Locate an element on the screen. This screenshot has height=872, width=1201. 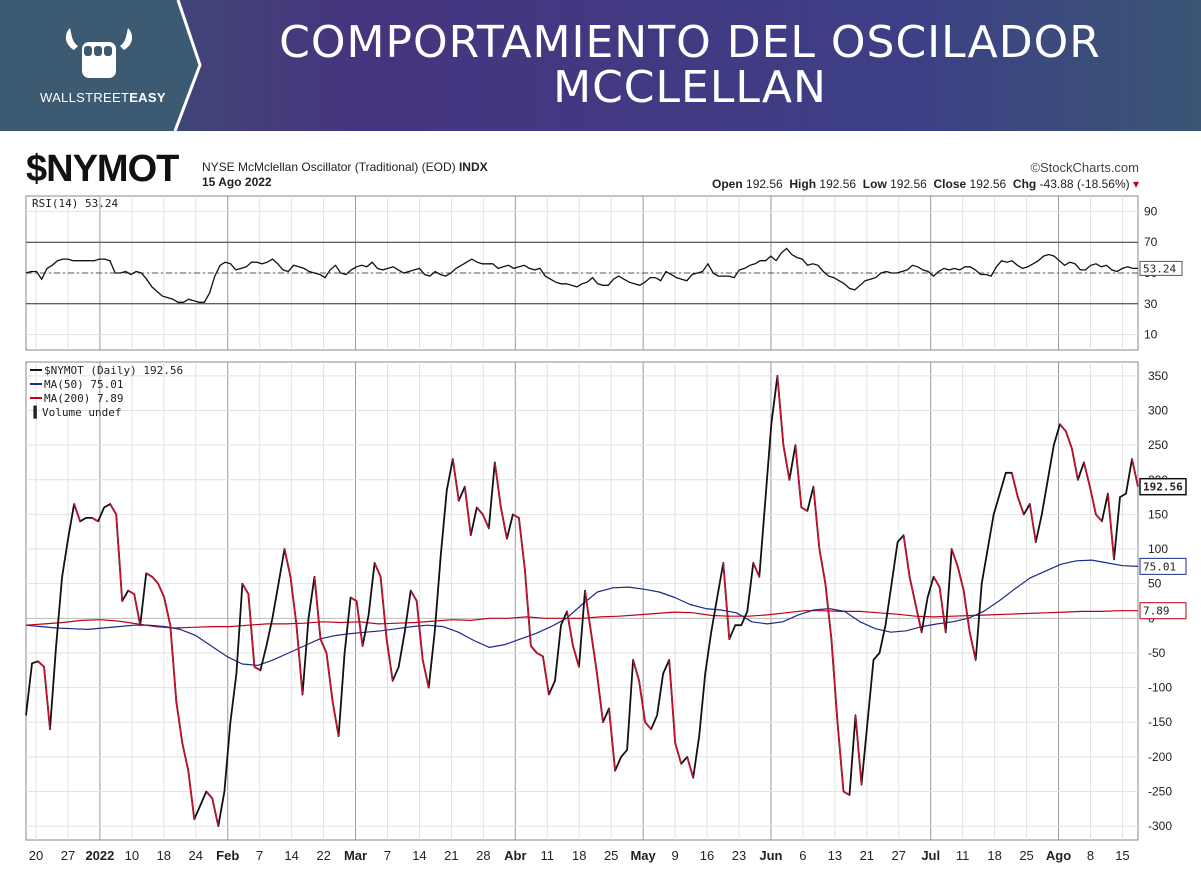
series-last-value: 192.56 is located at coordinates (1163, 487).